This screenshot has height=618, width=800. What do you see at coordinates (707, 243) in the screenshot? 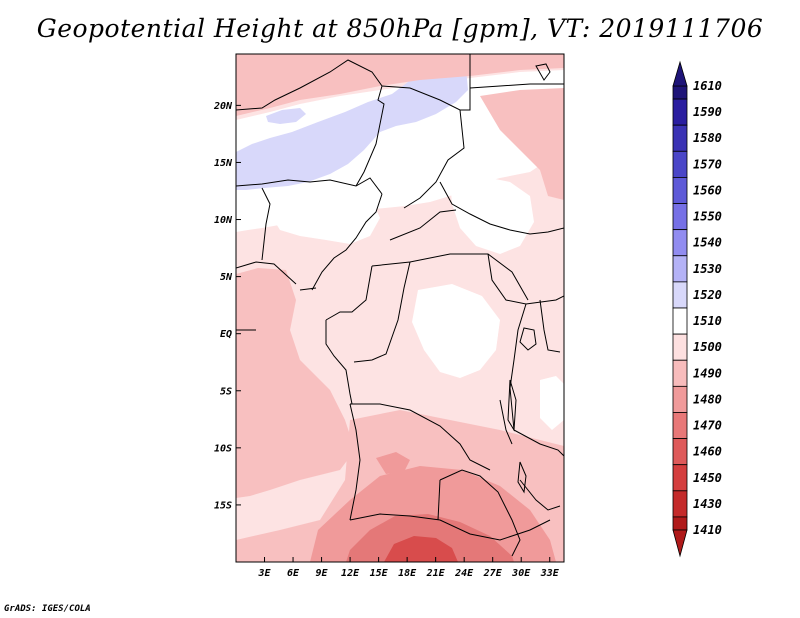
I see `colorbar-label: 1540` at bounding box center [707, 243].